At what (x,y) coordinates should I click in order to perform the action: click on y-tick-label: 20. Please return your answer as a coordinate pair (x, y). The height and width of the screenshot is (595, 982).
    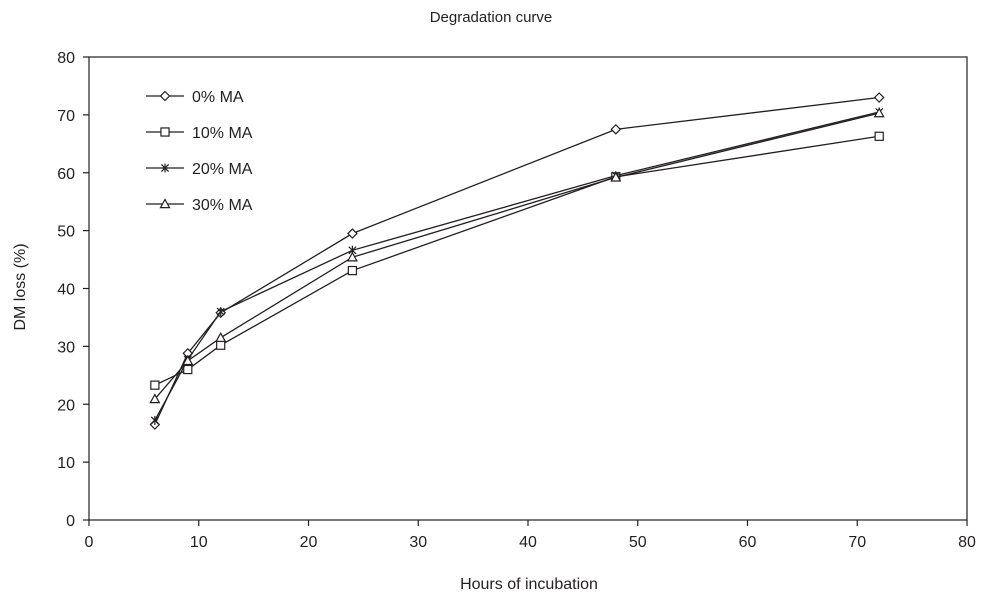
    Looking at the image, I should click on (66, 405).